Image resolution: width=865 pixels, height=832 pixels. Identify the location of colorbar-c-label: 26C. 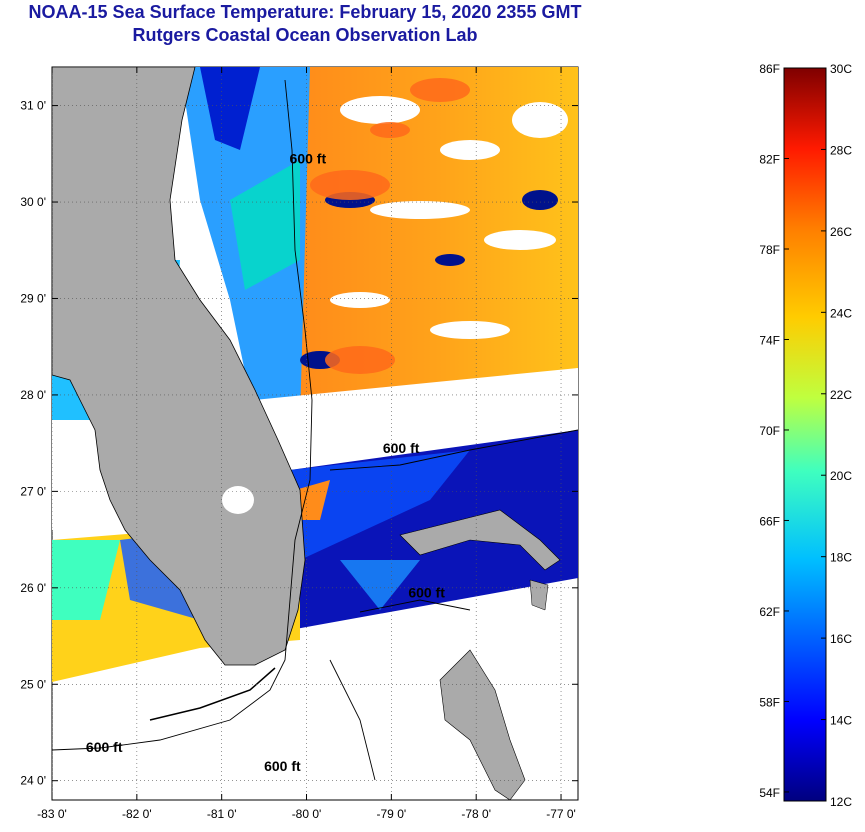
(841, 232).